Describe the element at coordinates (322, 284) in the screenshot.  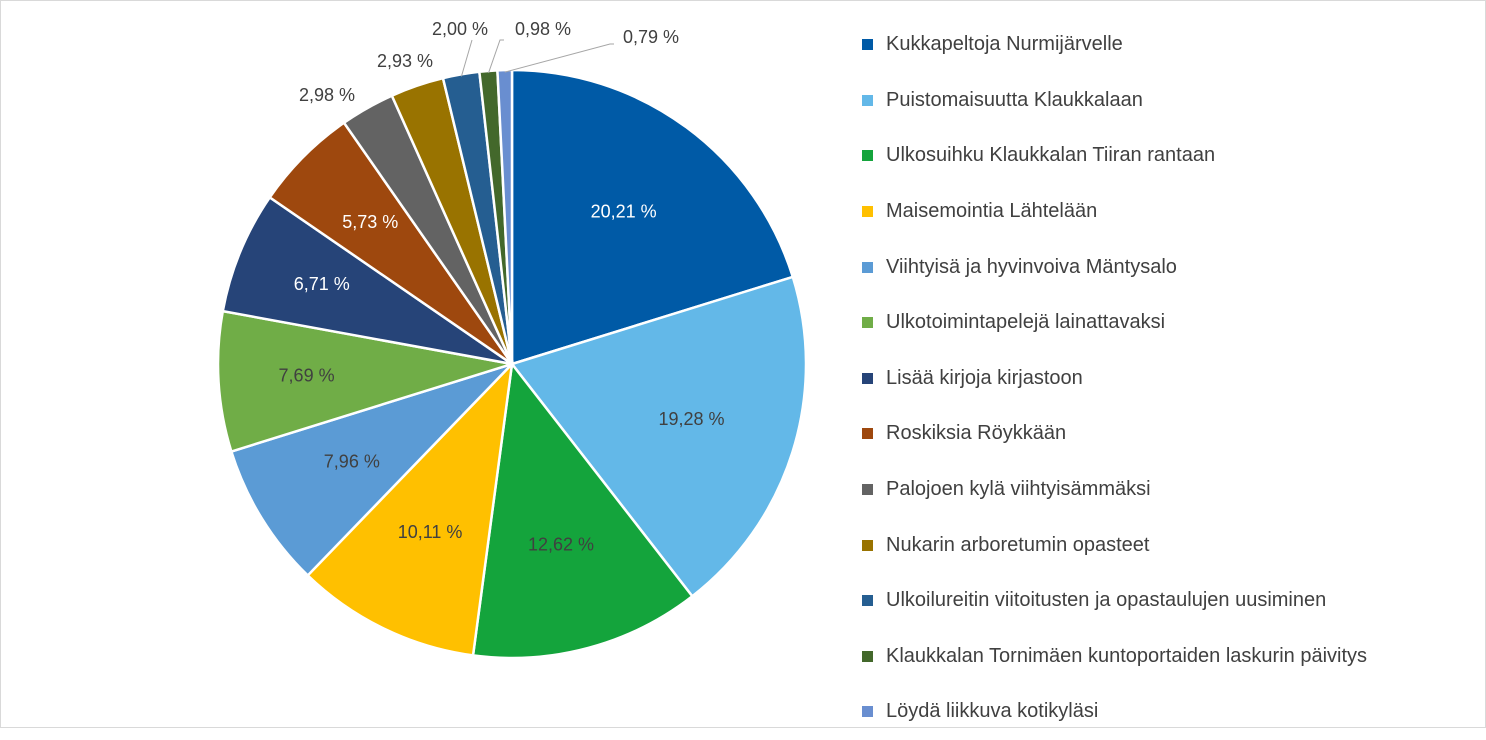
I see `slice-value-label: 6,71 %` at that location.